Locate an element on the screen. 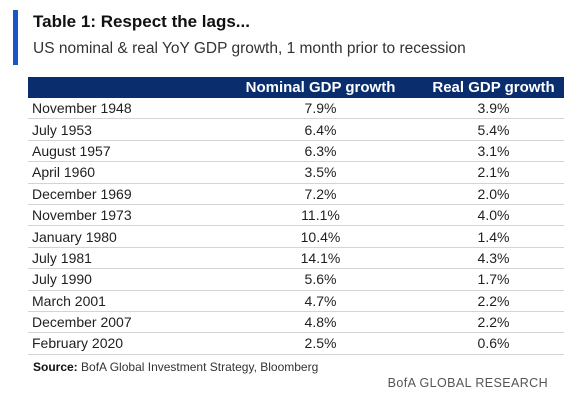 Image resolution: width=584 pixels, height=404 pixels. table-row: December 2007 4.8% 2.2% is located at coordinates (296, 322).